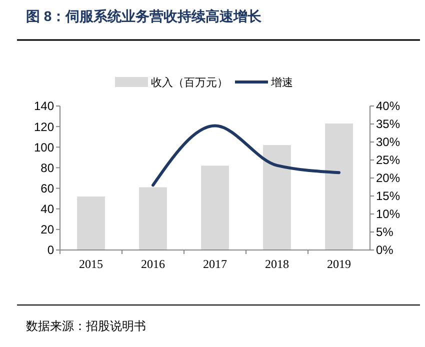 Image resolution: width=425 pixels, height=347 pixels. What do you see at coordinates (281, 82) in the screenshot?
I see `legend-label: 增速` at bounding box center [281, 82].